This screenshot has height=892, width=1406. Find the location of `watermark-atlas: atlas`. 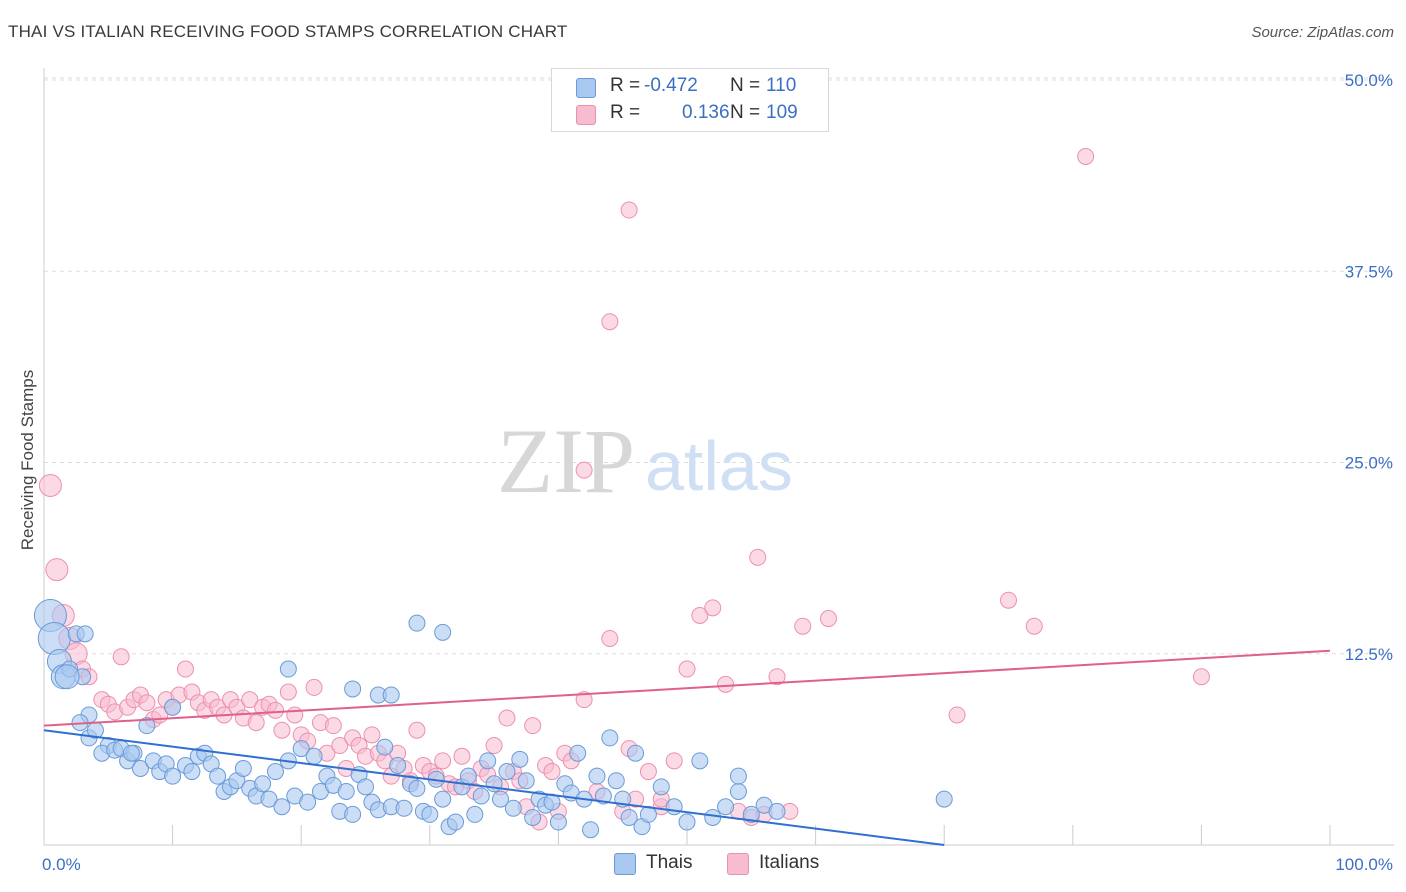

watermark-atlas: atlas is located at coordinates (719, 466).